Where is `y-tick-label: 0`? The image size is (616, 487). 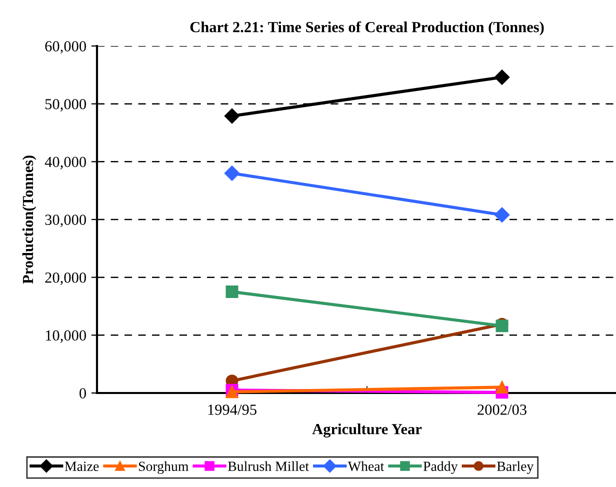
y-tick-label: 0 is located at coordinates (83, 393).